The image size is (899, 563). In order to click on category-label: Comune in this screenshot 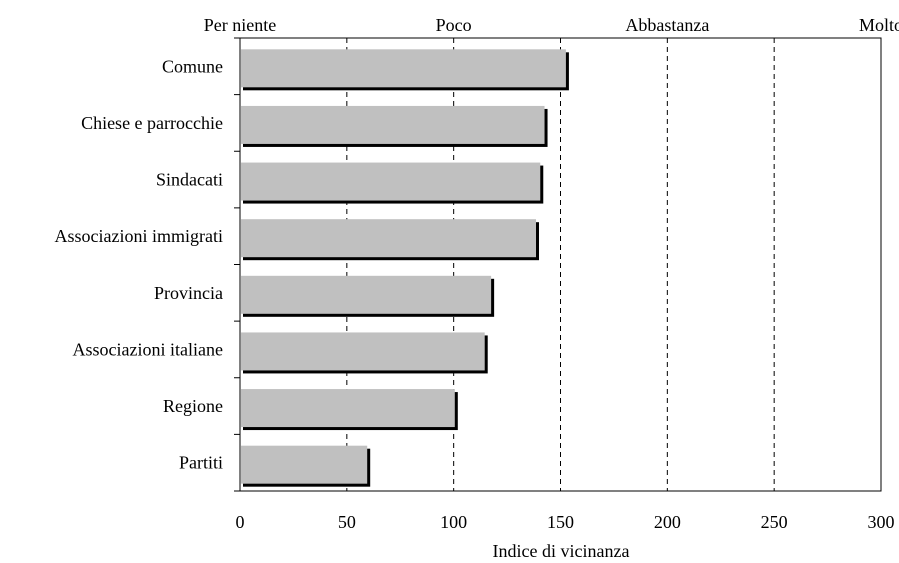, I will do `click(192, 66)`.